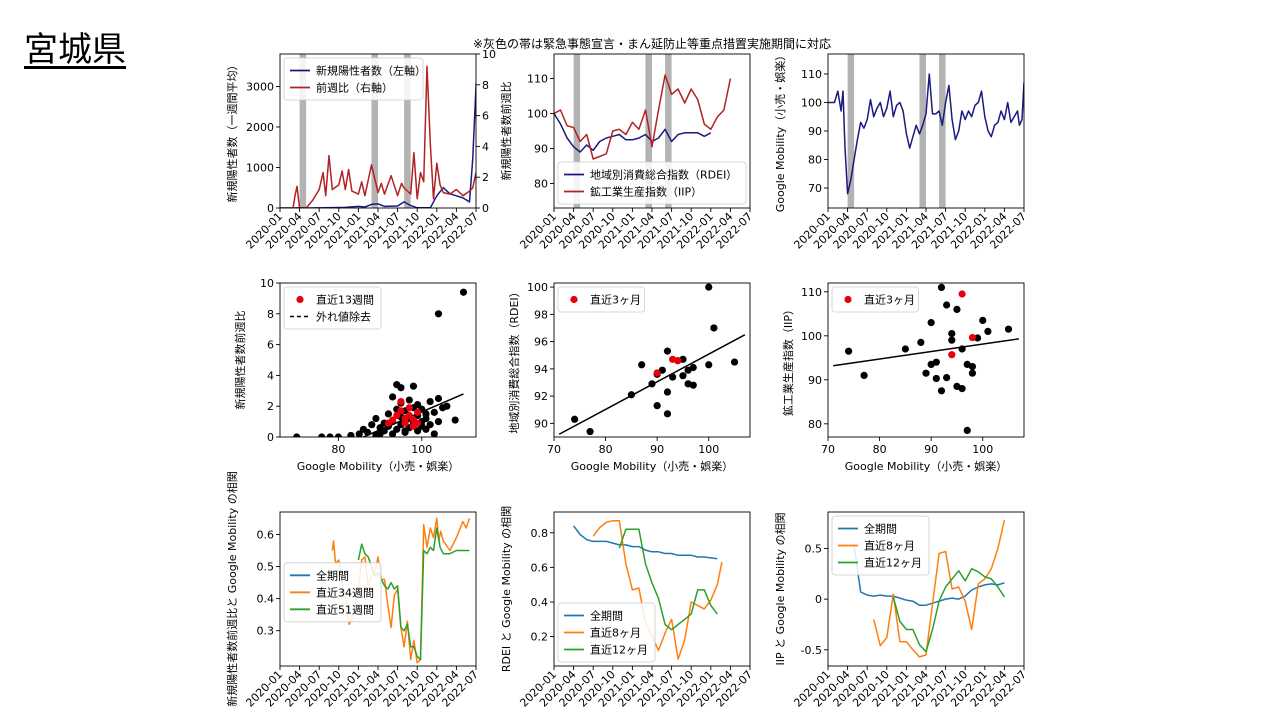  Describe the element at coordinates (657, 449) in the screenshot. I see `x-tick-label: 90` at that location.